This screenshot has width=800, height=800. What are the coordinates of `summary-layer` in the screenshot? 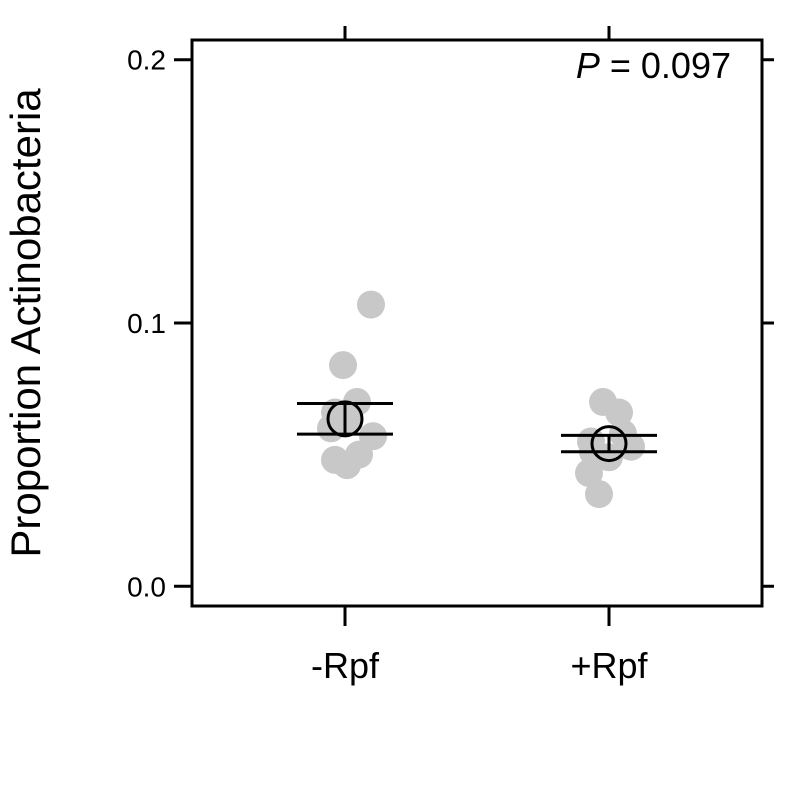 It's located at (477, 431).